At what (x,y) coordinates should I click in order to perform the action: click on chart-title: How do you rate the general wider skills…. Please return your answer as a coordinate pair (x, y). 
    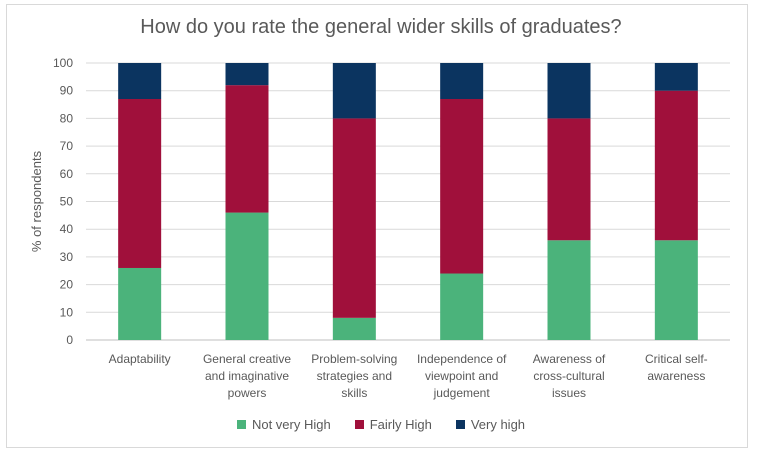
    Looking at the image, I should click on (381, 27).